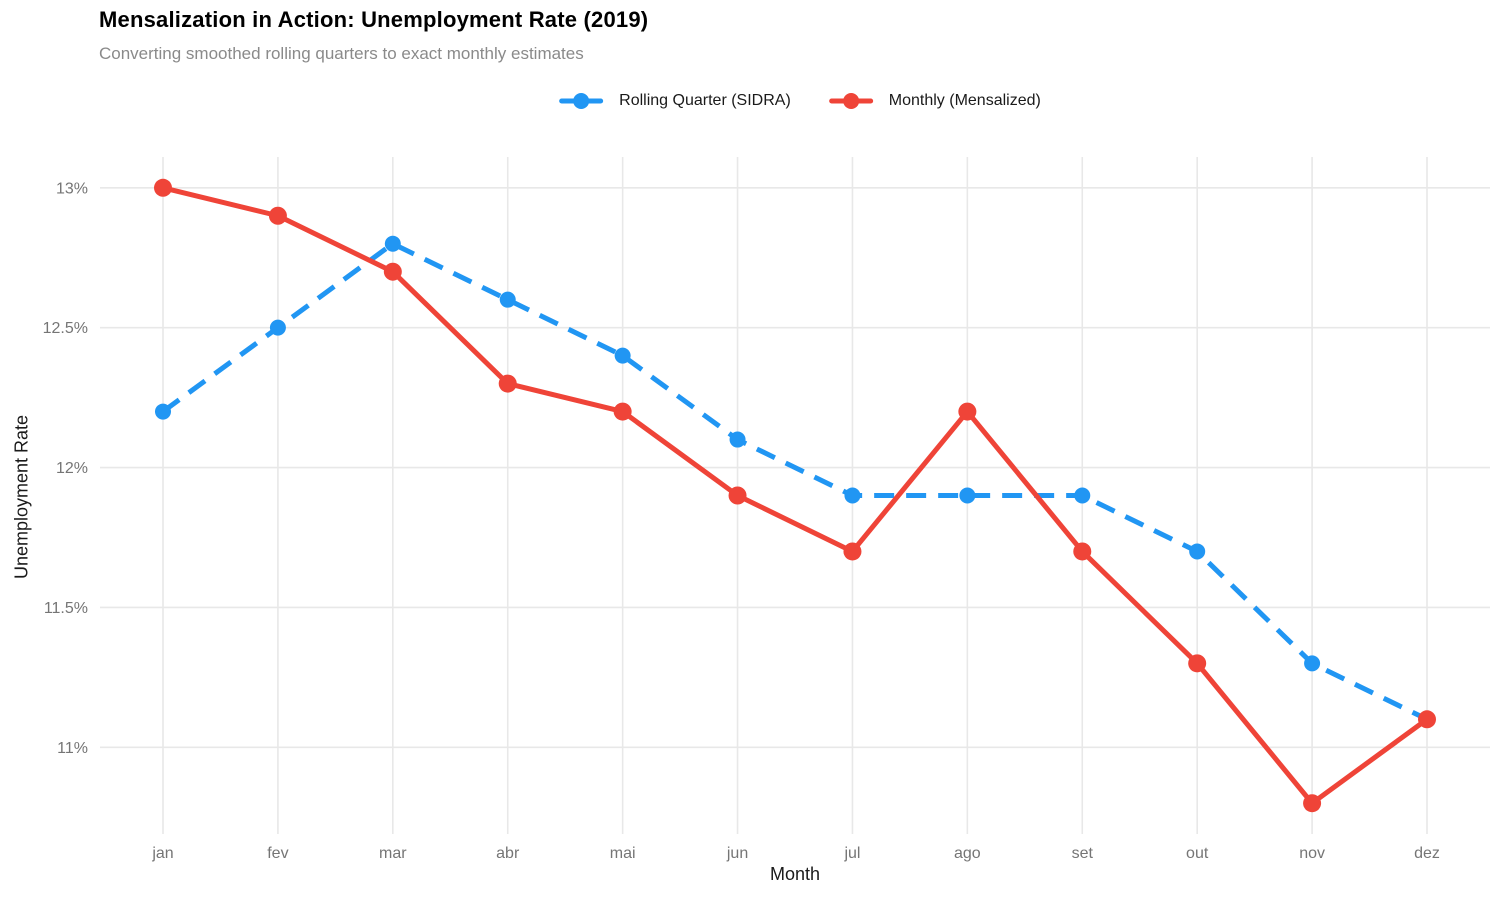 The width and height of the screenshot is (1500, 900). What do you see at coordinates (967, 495) in the screenshot?
I see `data-point-rolling-quarter-sidra-ago` at bounding box center [967, 495].